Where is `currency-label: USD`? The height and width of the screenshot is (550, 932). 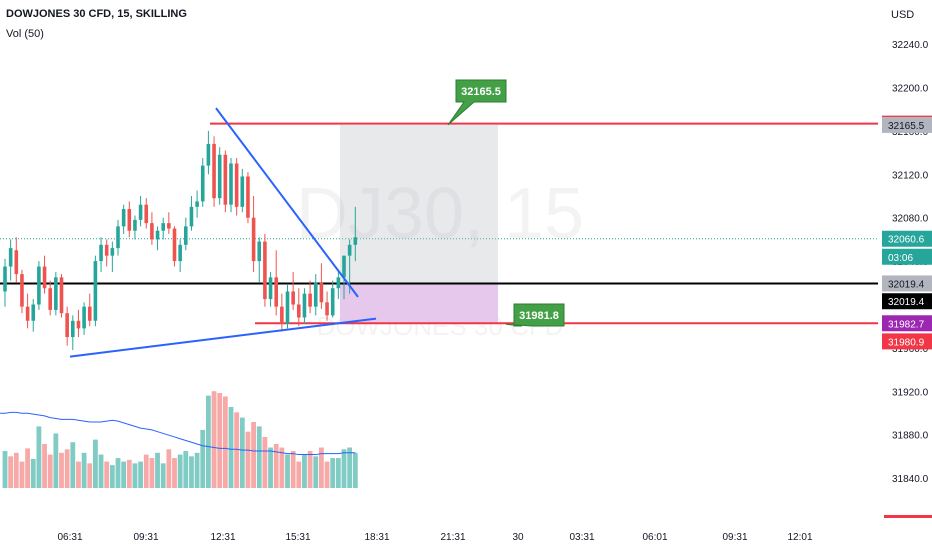
currency-label: USD is located at coordinates (903, 15).